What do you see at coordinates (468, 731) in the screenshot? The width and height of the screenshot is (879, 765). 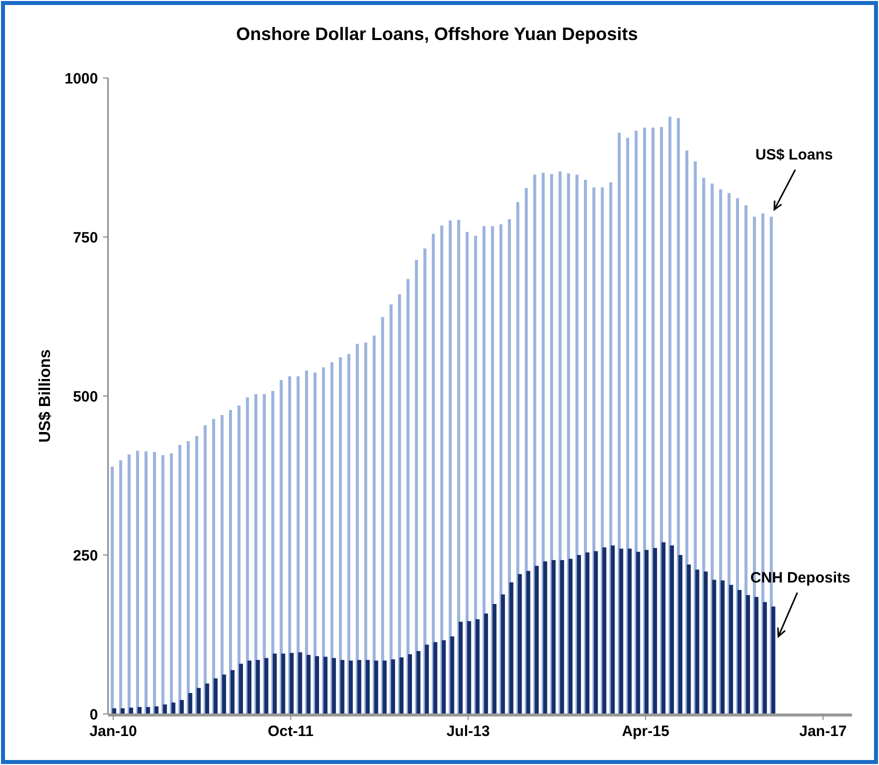 I see `x-tick-label: Jul-13` at bounding box center [468, 731].